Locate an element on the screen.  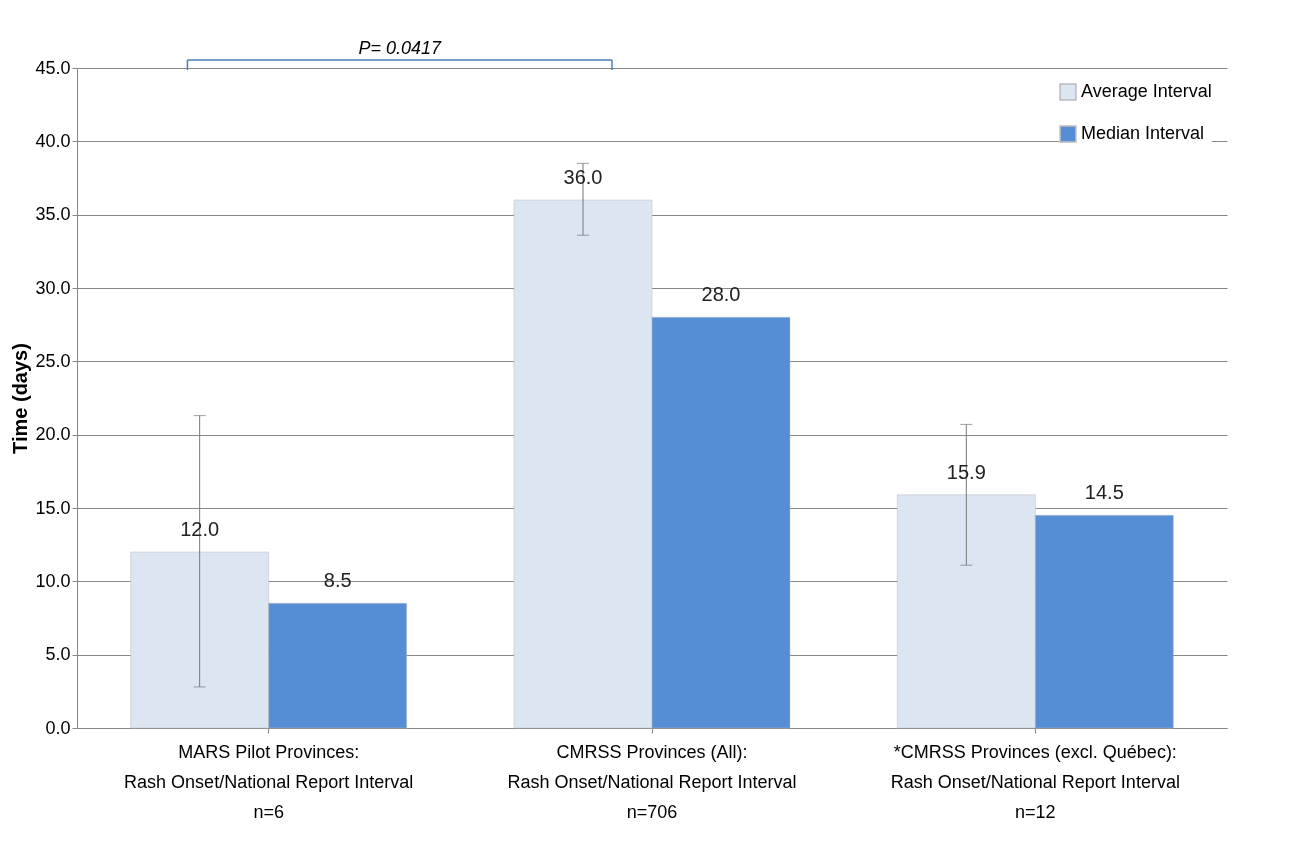
y-tick-label: 30.0 is located at coordinates (53, 287).